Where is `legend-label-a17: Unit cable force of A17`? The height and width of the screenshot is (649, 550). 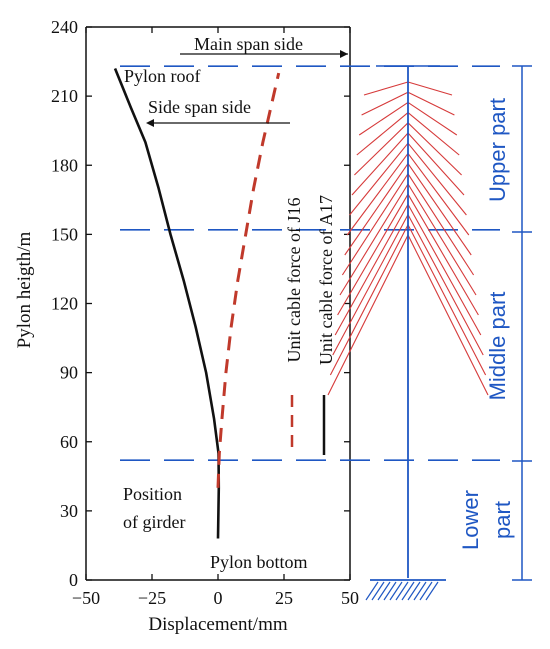 legend-label-a17: Unit cable force of A17 is located at coordinates (326, 280).